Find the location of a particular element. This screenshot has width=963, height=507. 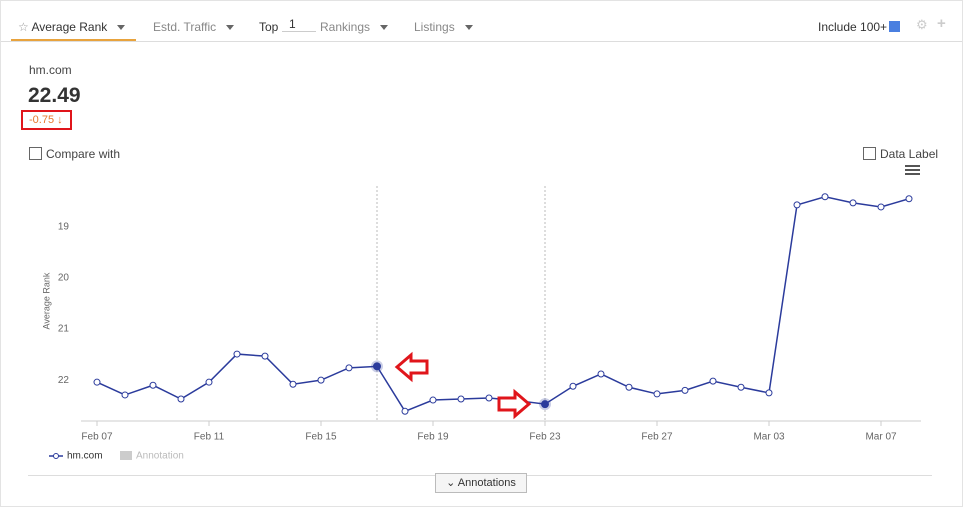

top-label: Top is located at coordinates (269, 27).